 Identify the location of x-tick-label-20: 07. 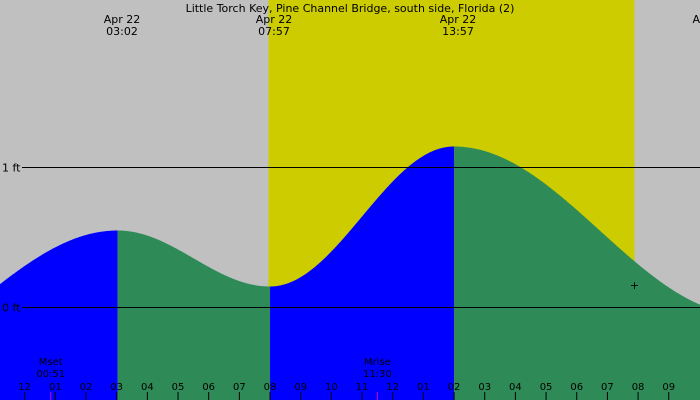
(607, 387).